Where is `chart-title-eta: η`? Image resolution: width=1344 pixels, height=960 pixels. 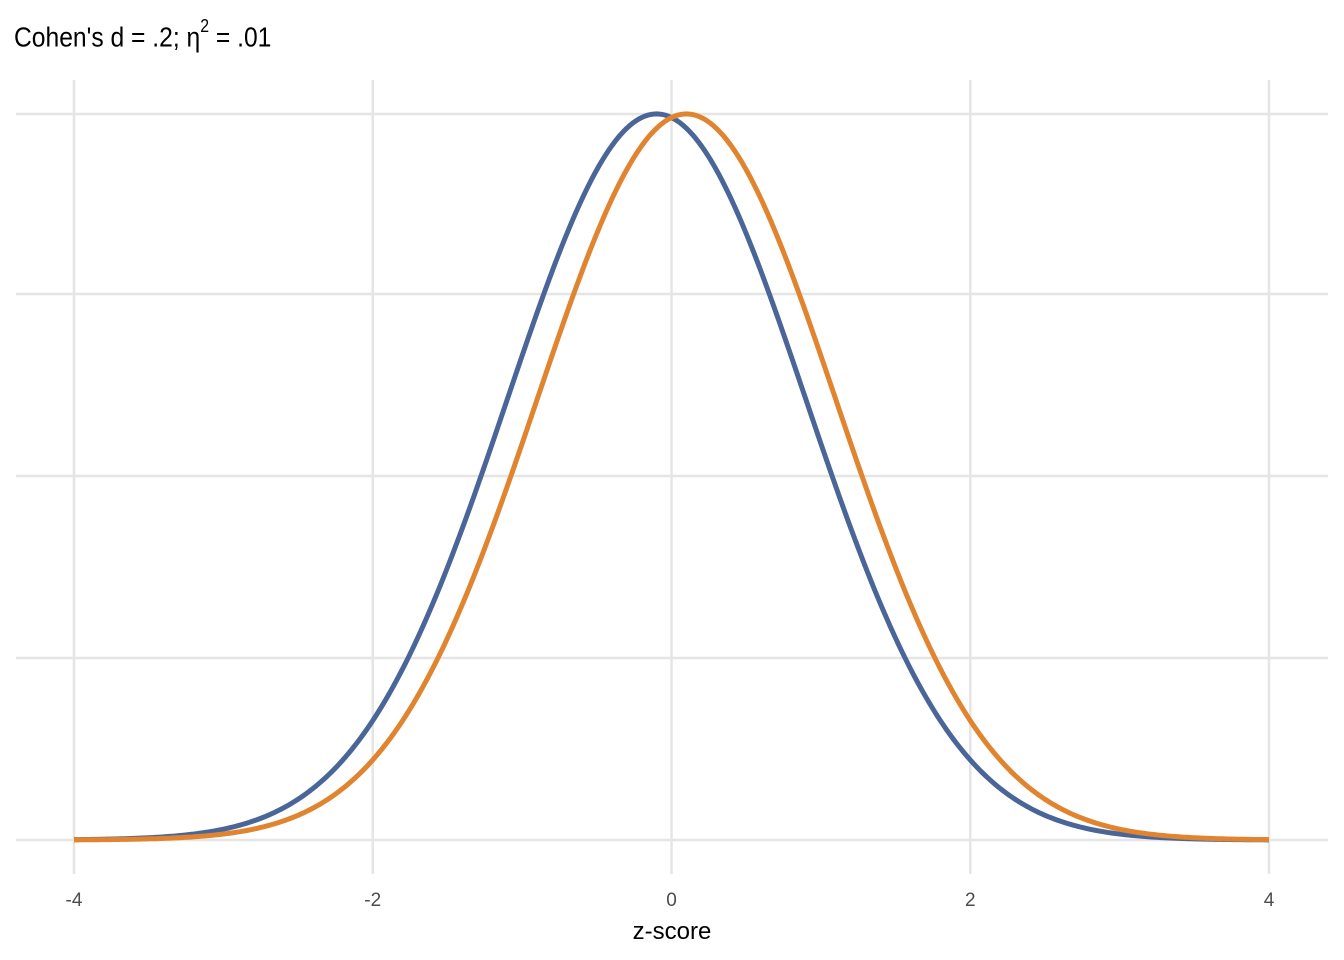 chart-title-eta: η is located at coordinates (193, 37).